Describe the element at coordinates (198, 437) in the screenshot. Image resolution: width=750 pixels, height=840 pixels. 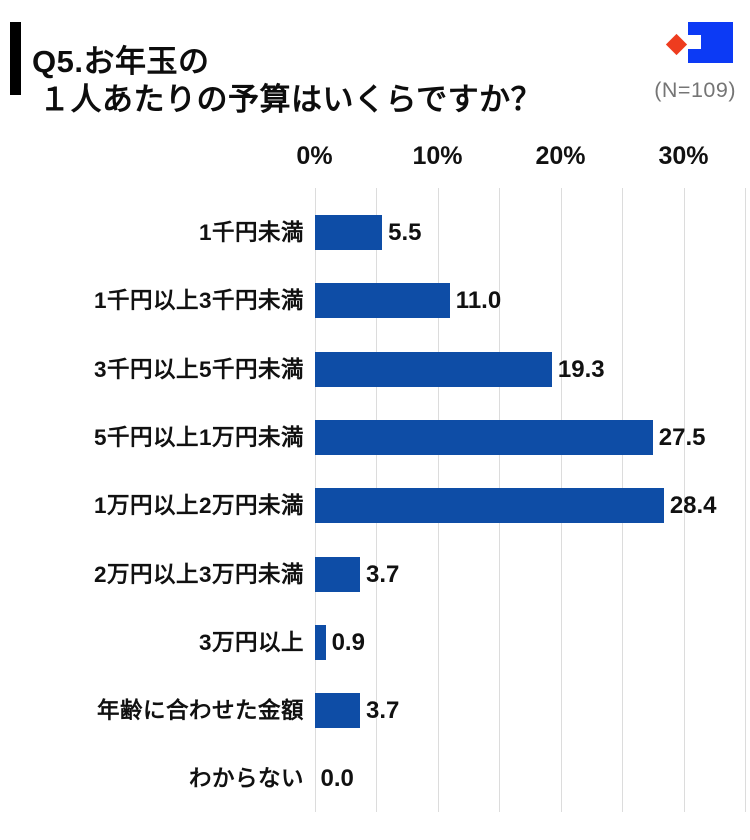
I see `category-label: 5千円以上1万円未満` at that location.